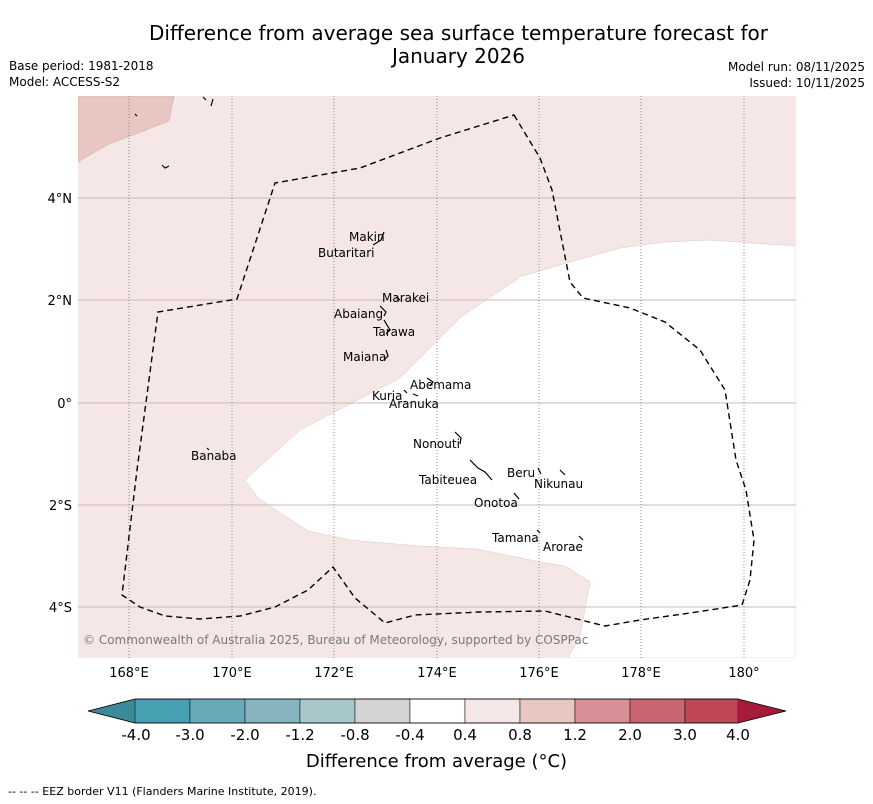 The image size is (873, 804). What do you see at coordinates (415, 395) in the screenshot?
I see `island-aranuka-shape` at bounding box center [415, 395].